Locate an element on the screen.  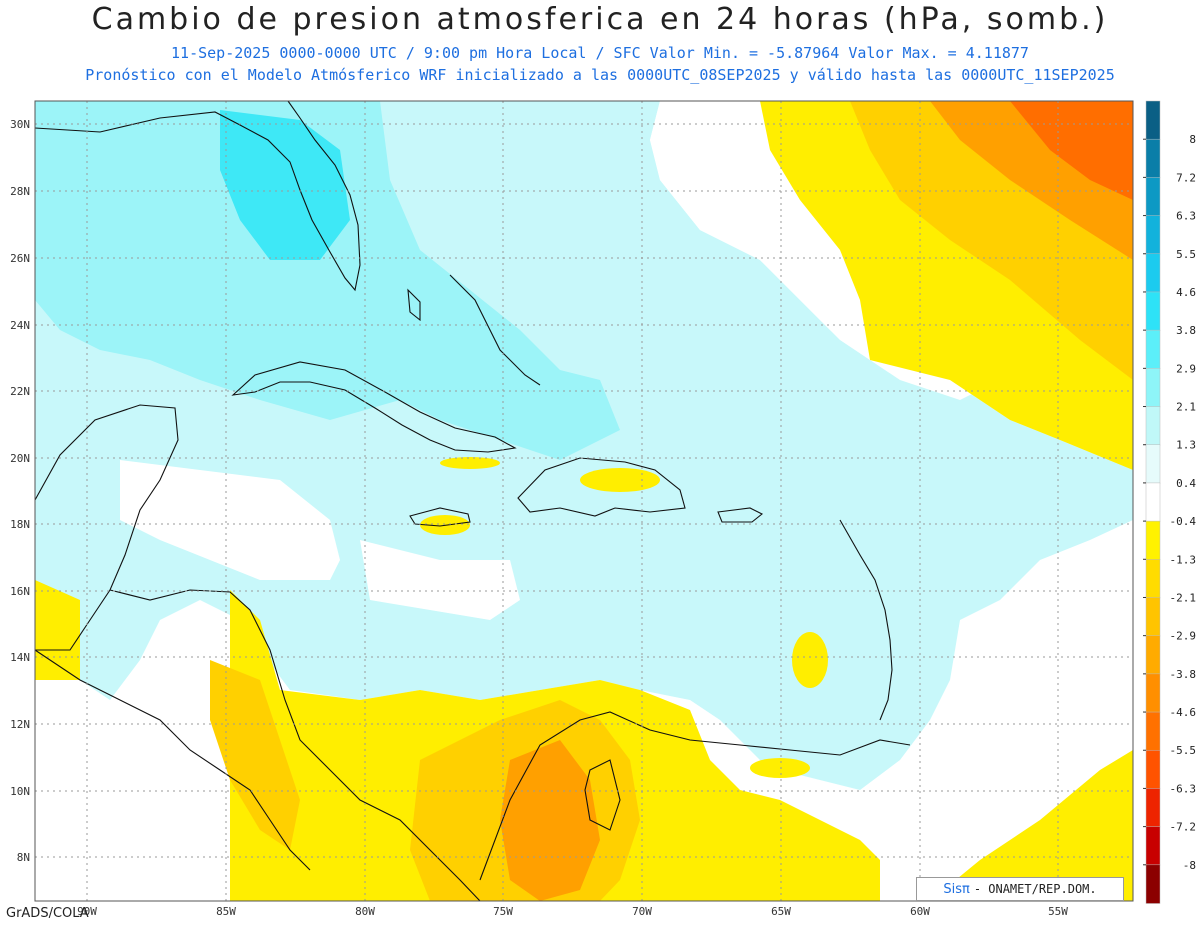
colorbar-label: 4.6 is located at coordinates (1186, 292).